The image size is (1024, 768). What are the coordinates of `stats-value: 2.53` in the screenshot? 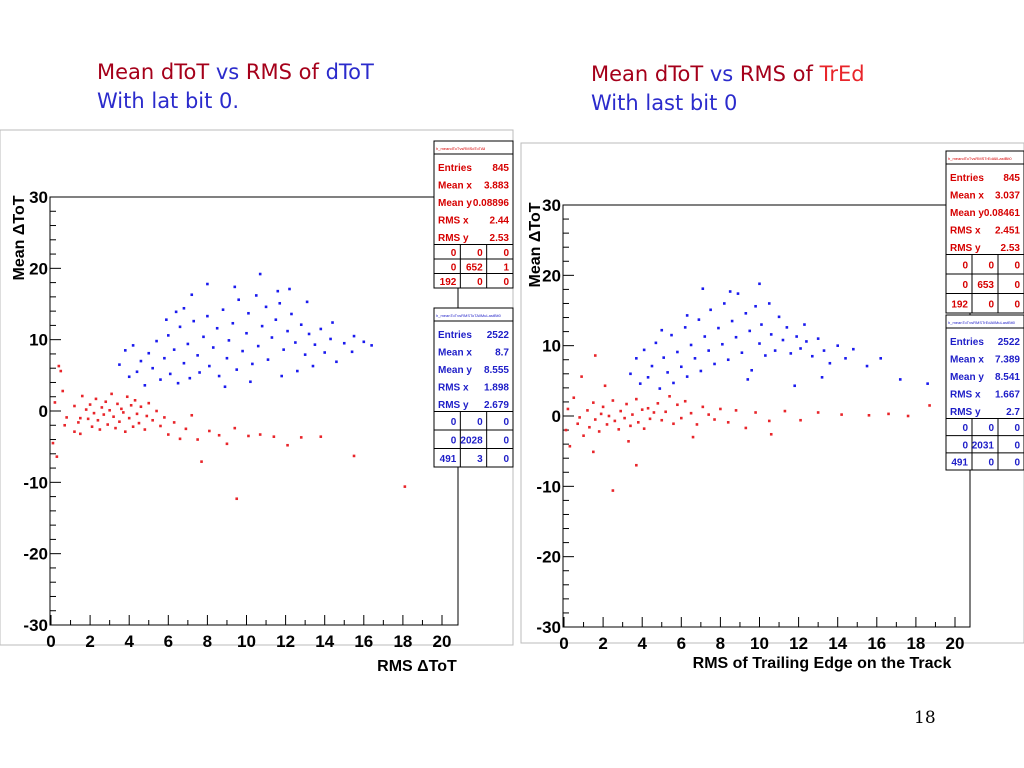 It's located at (500, 238).